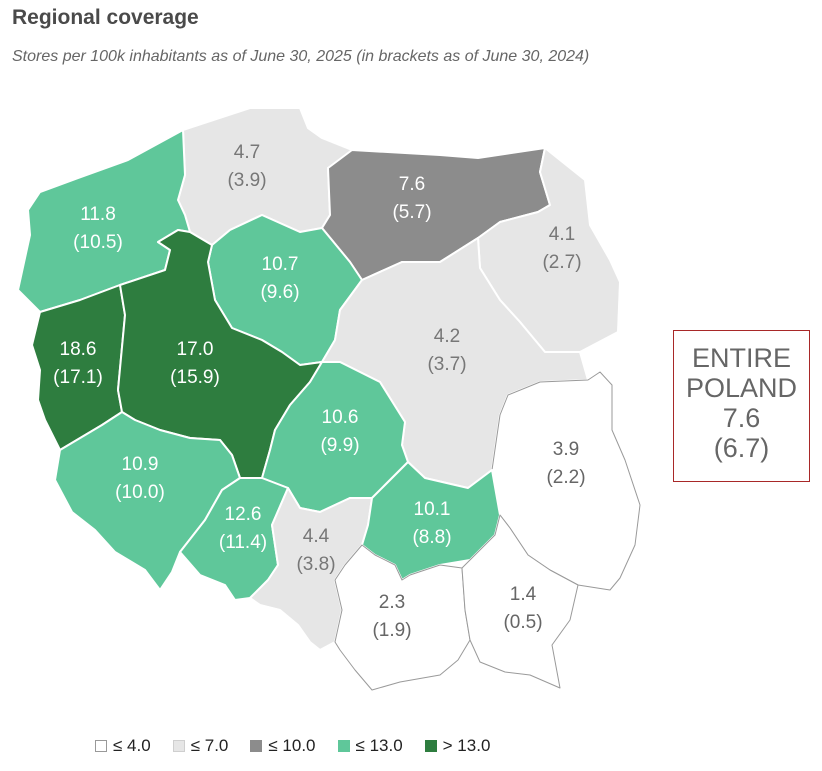 The width and height of the screenshot is (822, 771). What do you see at coordinates (280, 264) in the screenshot?
I see `region-value-label: 10.7` at bounding box center [280, 264].